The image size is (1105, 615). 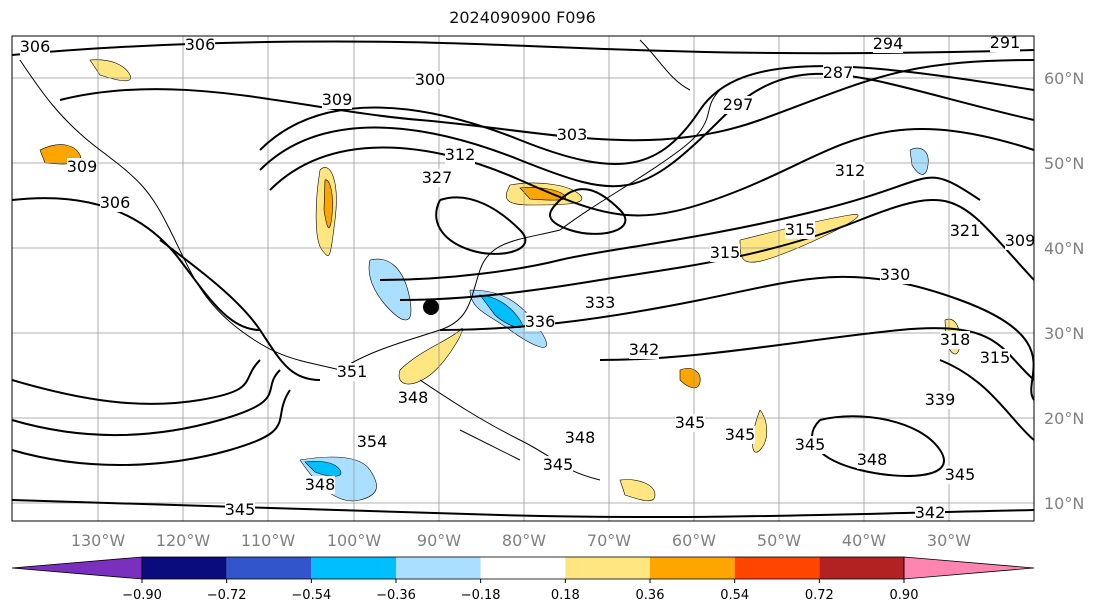 What do you see at coordinates (694, 540) in the screenshot?
I see `longitude-tick-label: 60°W` at bounding box center [694, 540].